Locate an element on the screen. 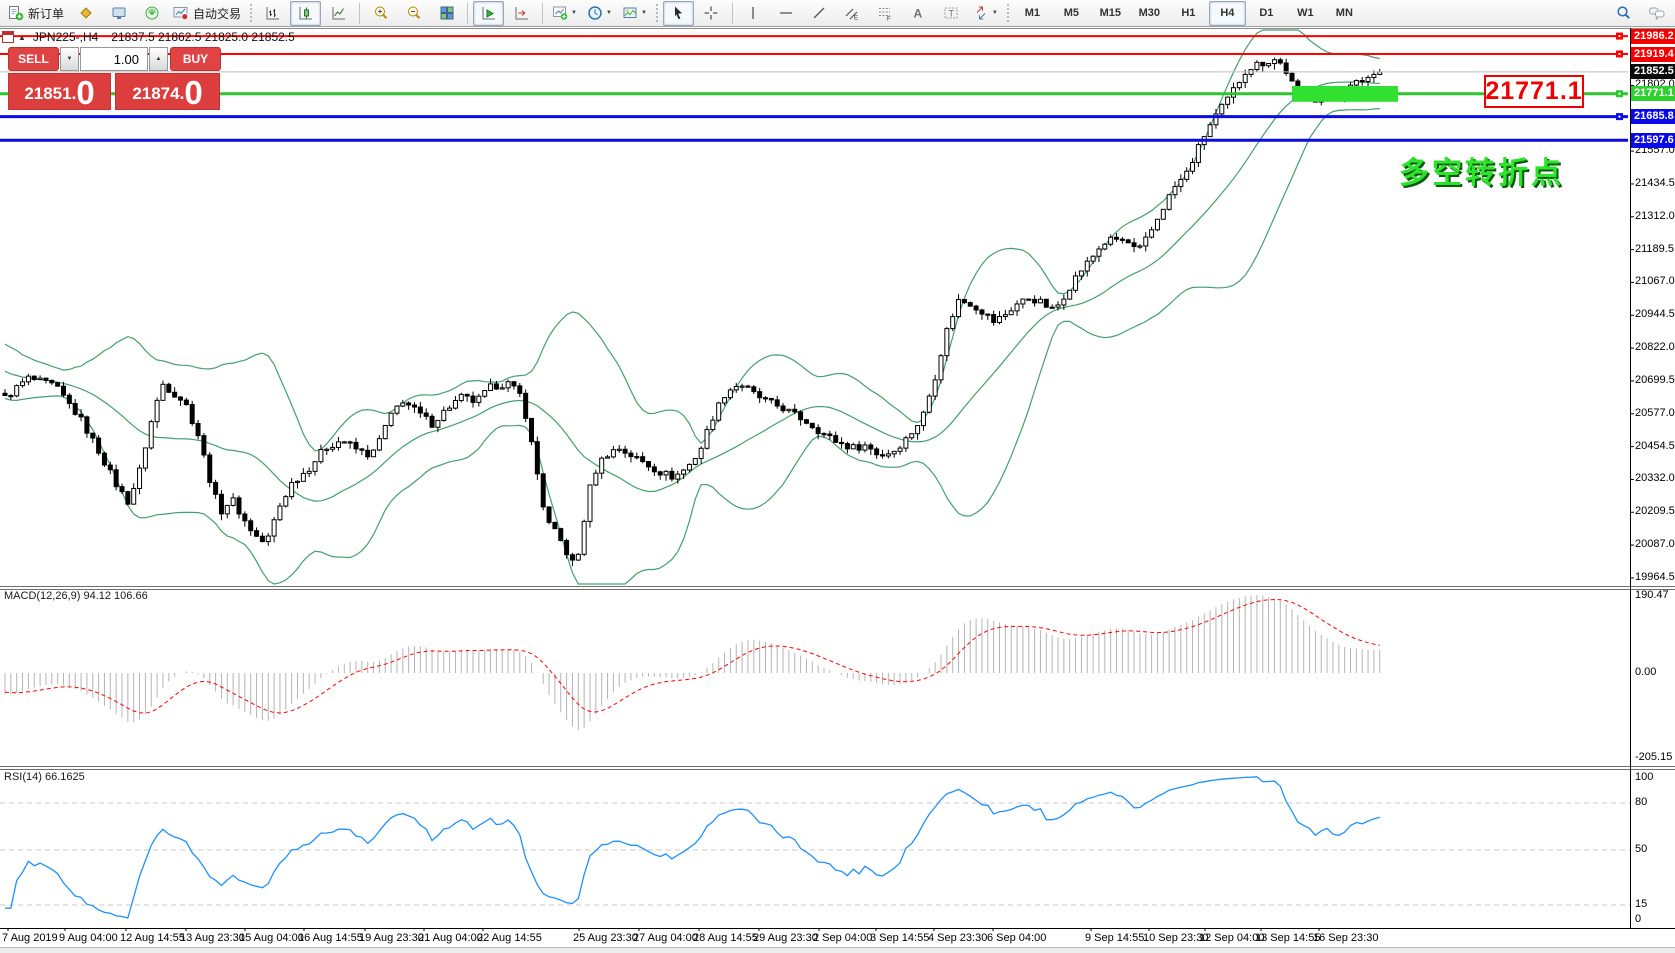 This screenshot has height=953, width=1675. price-tick-label: 21067.0 is located at coordinates (1655, 281).